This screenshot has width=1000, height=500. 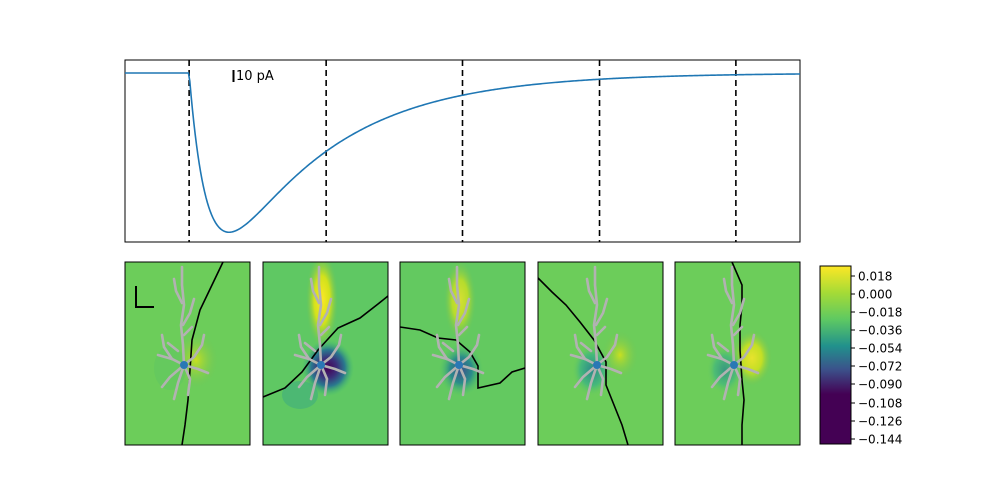 What do you see at coordinates (880, 385) in the screenshot?
I see `colorbar-tick-label: −0.090` at bounding box center [880, 385].